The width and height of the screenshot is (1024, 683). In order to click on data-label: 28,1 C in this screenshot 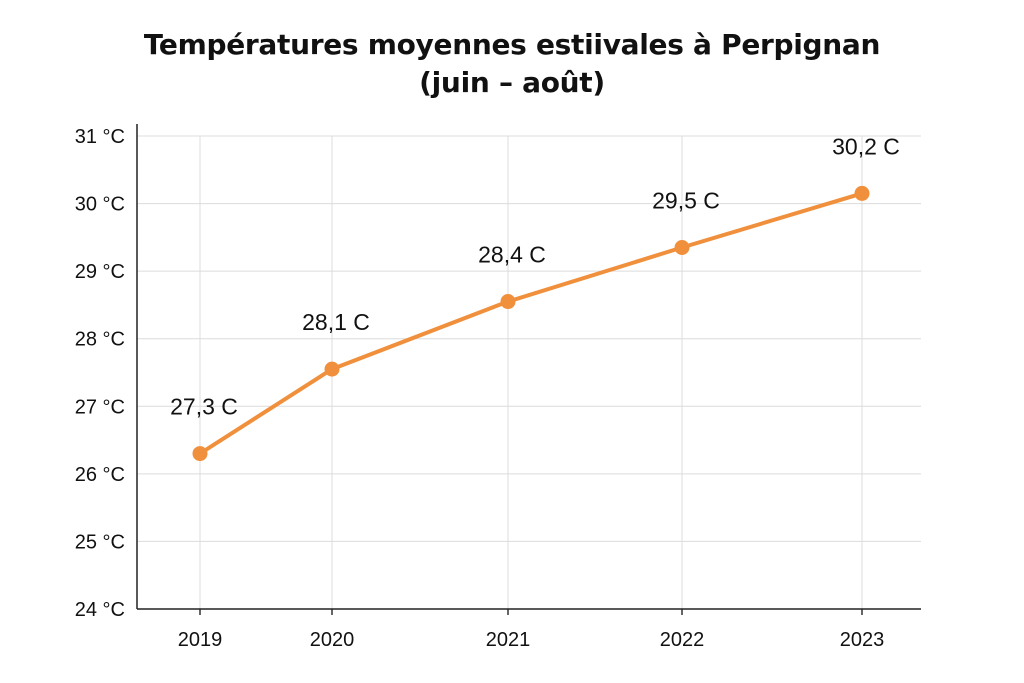, I will do `click(336, 322)`.